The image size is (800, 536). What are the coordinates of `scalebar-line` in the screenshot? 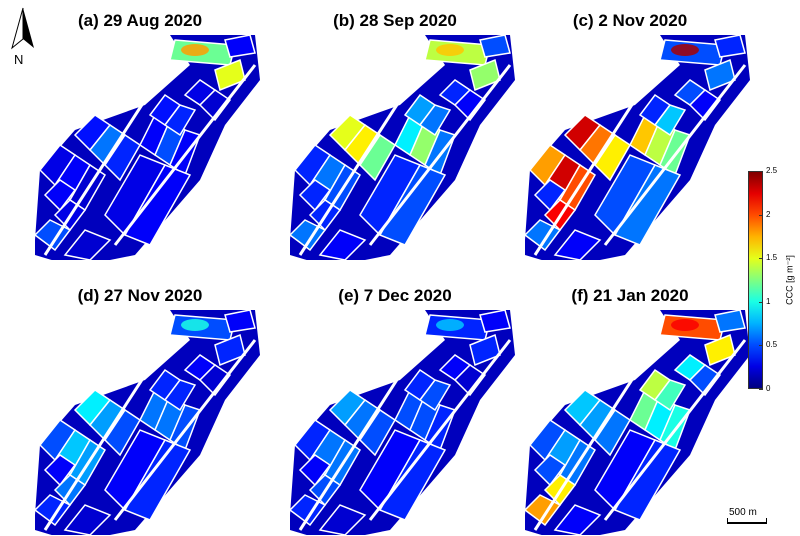 It's located at (747, 523).